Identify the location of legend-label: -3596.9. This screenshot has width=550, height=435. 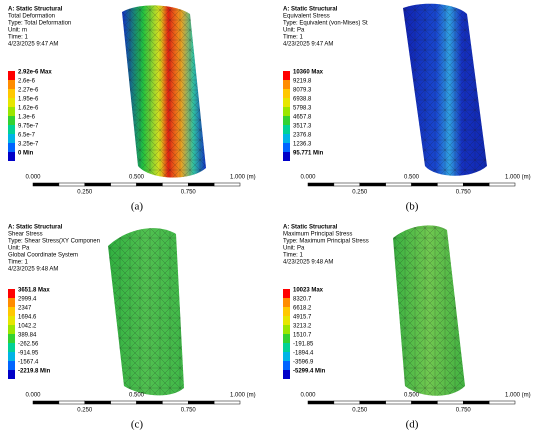
(303, 363).